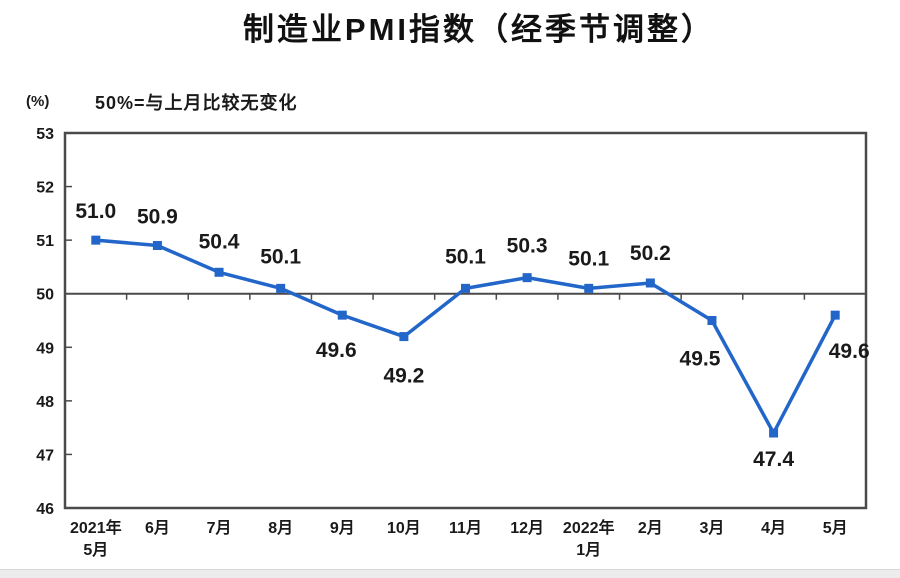 Image resolution: width=900 pixels, height=578 pixels. I want to click on x-tick-label: 2021年, so click(96, 527).